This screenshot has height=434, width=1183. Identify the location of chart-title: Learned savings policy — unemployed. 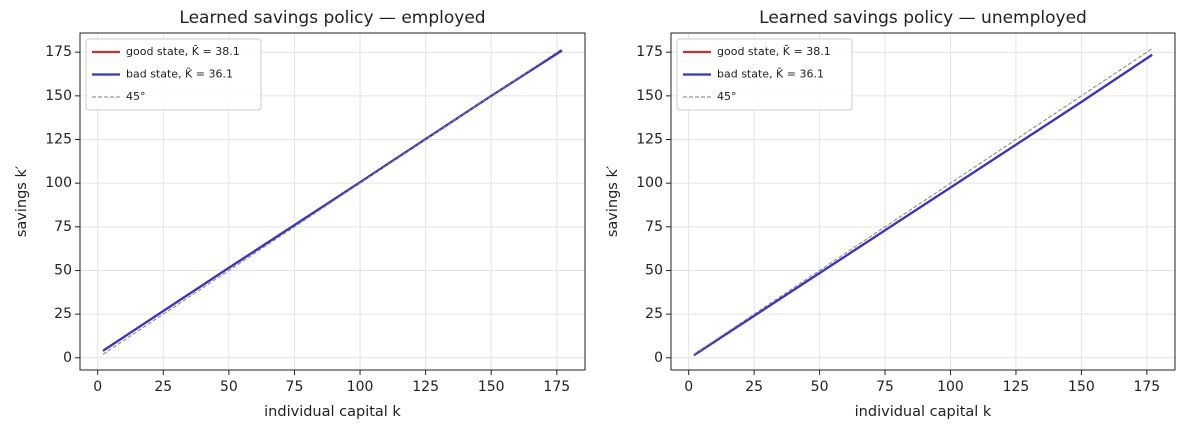
(923, 18).